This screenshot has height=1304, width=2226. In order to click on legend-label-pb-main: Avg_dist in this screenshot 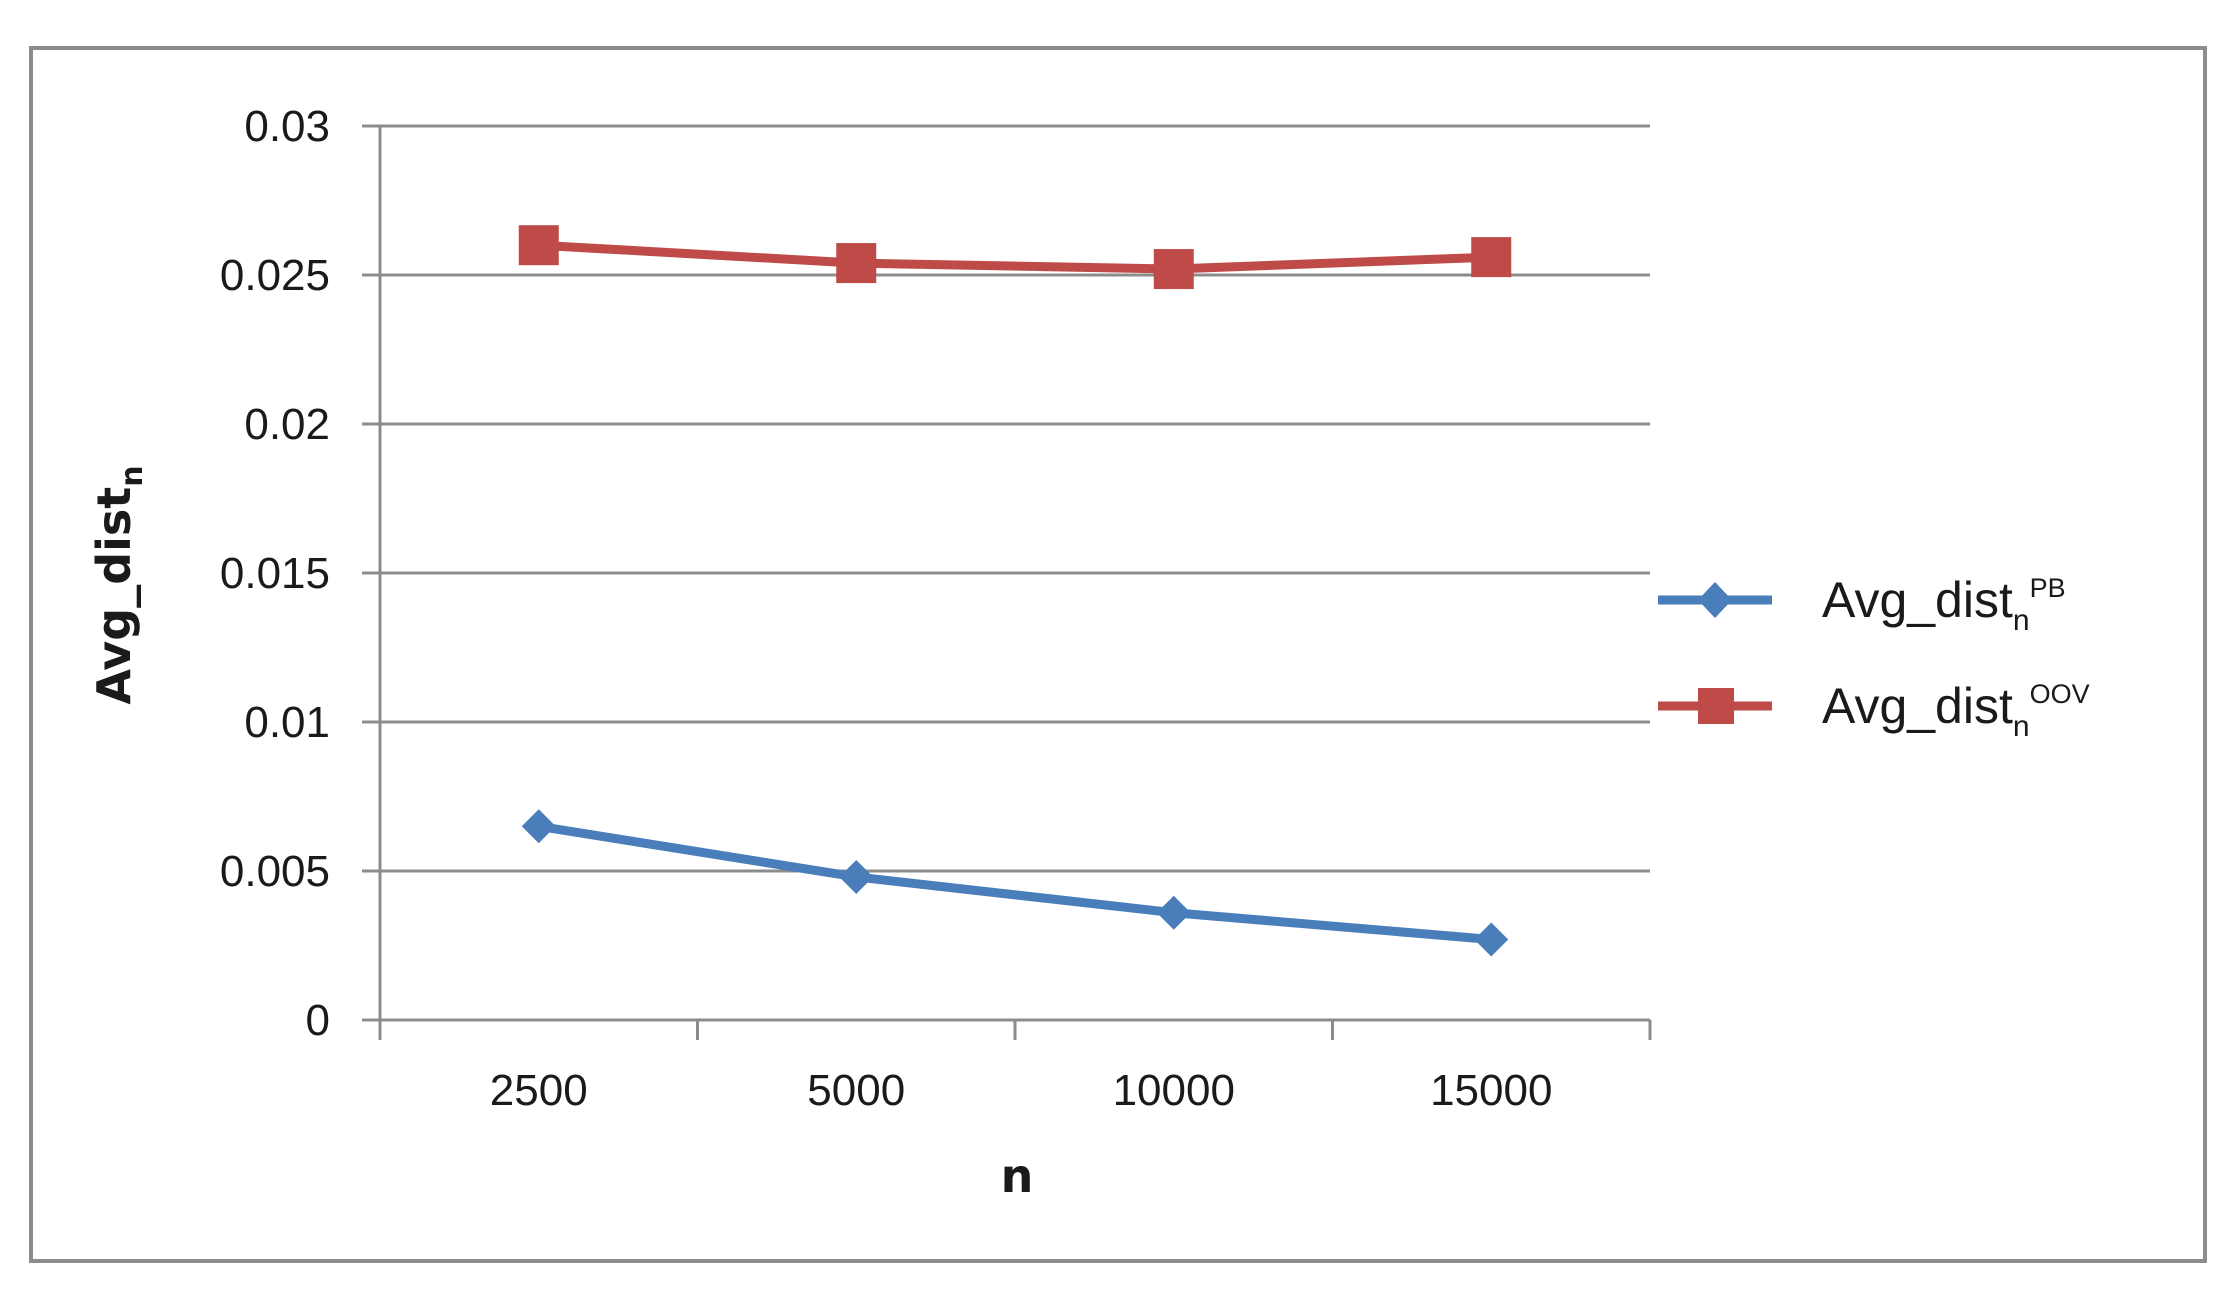, I will do `click(1917, 600)`.